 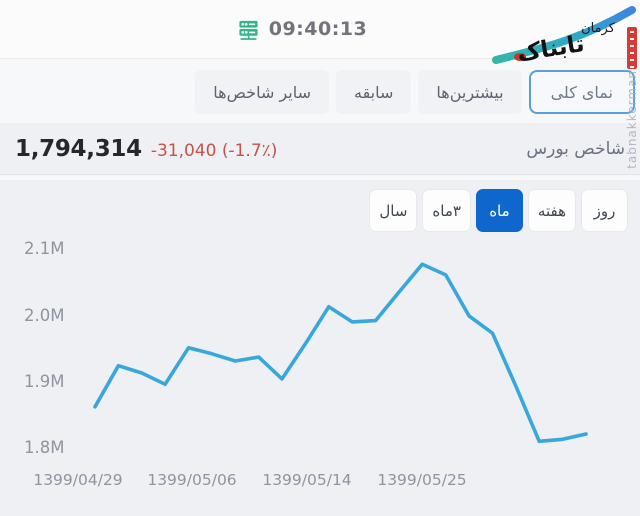 I want to click on index-value-group: 1,794,314 -31,040 (-1.7٪), so click(x=146, y=149).